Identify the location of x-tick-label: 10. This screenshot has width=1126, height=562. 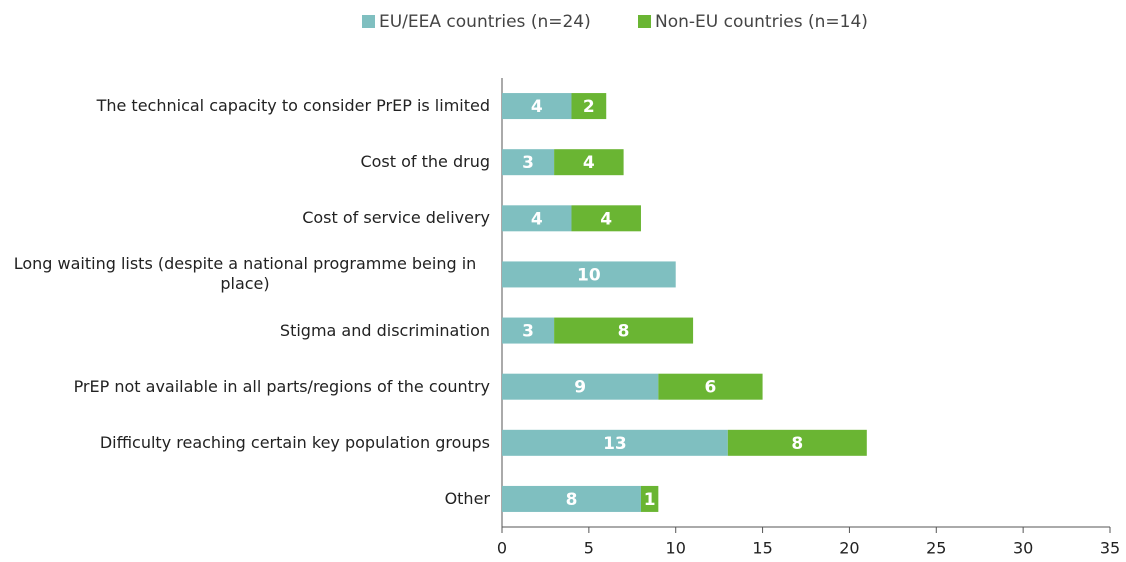
(676, 548).